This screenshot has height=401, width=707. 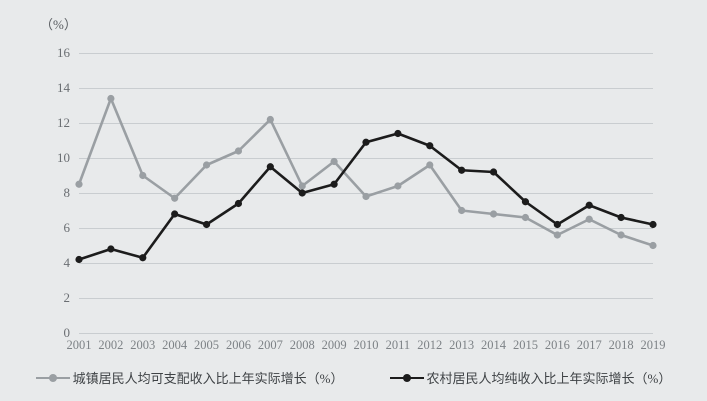 What do you see at coordinates (525, 345) in the screenshot?
I see `x-tick-label: 2015` at bounding box center [525, 345].